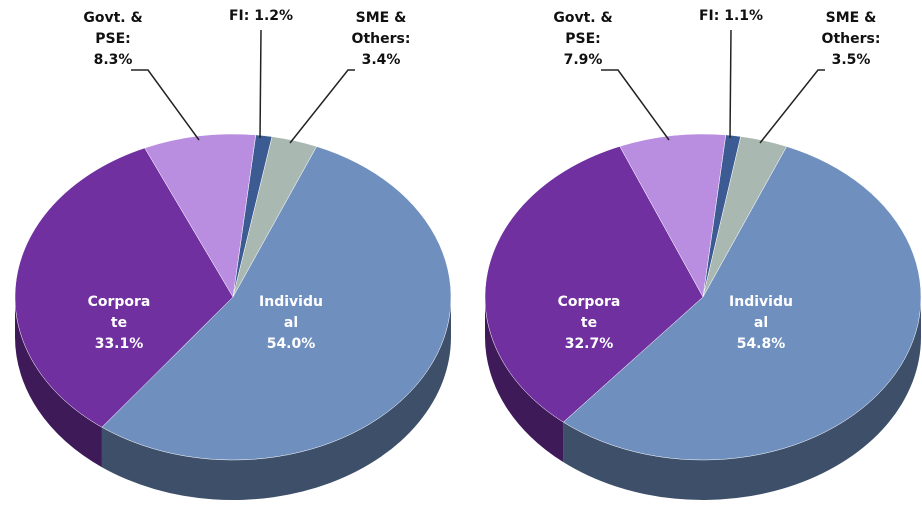  I want to click on slice-label: SME & Others: 3.4%, so click(381, 39).